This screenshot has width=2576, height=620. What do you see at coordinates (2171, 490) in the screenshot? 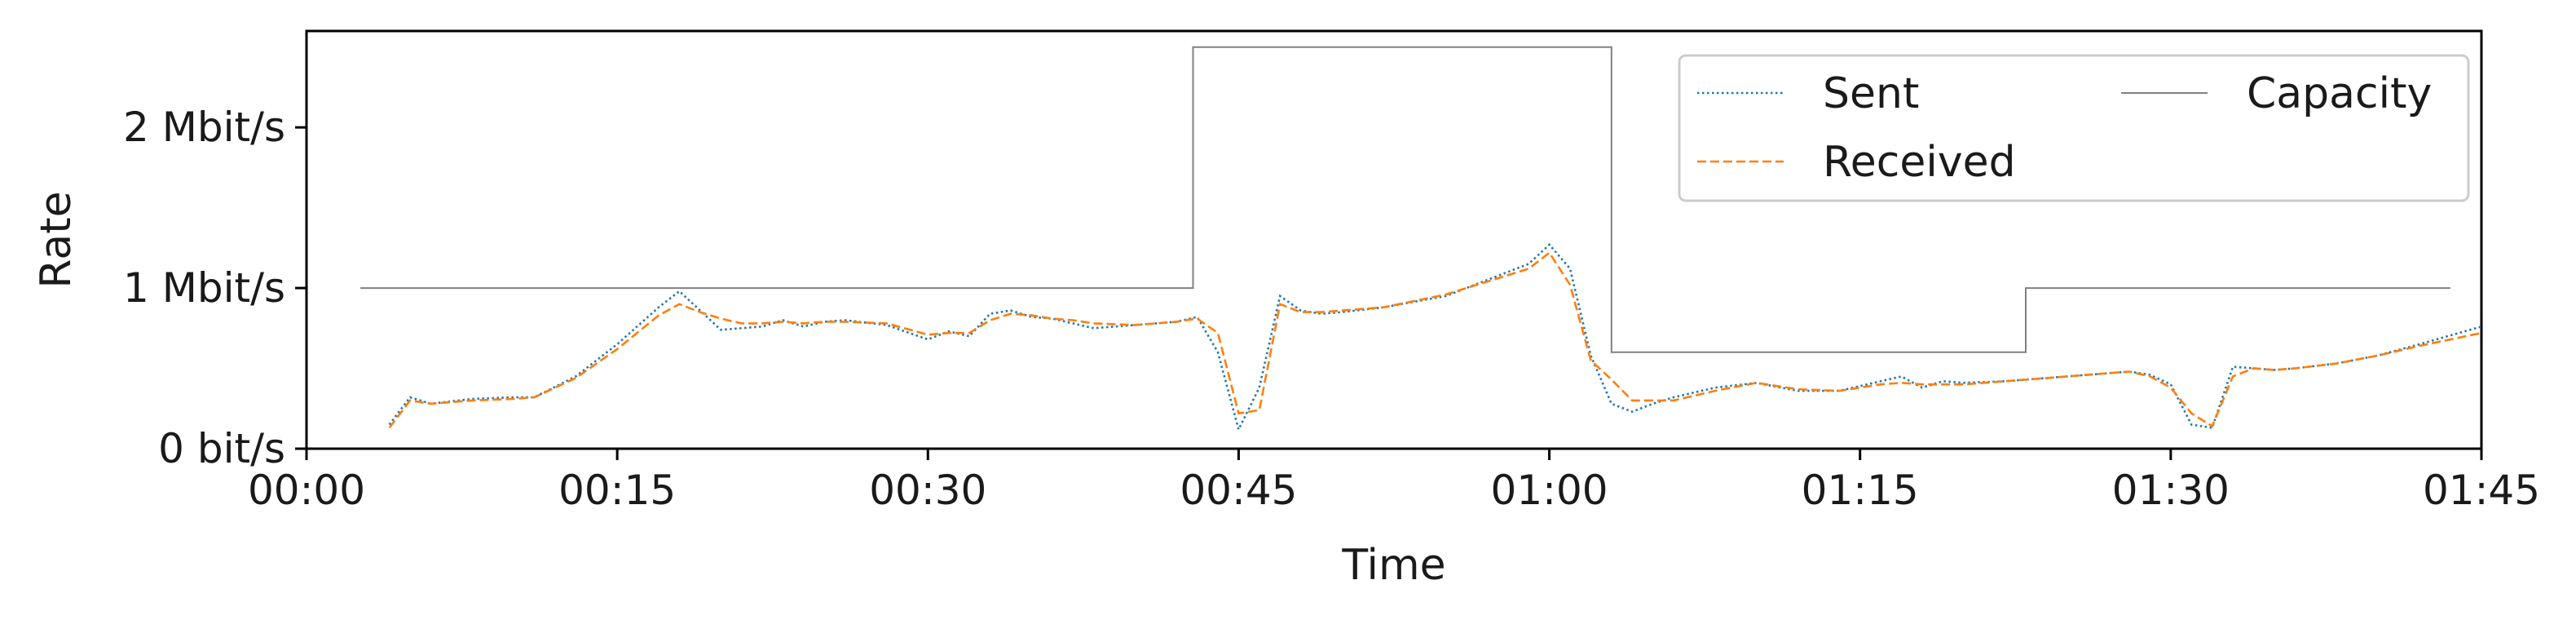
I see `x-tick-label: 01:30` at bounding box center [2171, 490].